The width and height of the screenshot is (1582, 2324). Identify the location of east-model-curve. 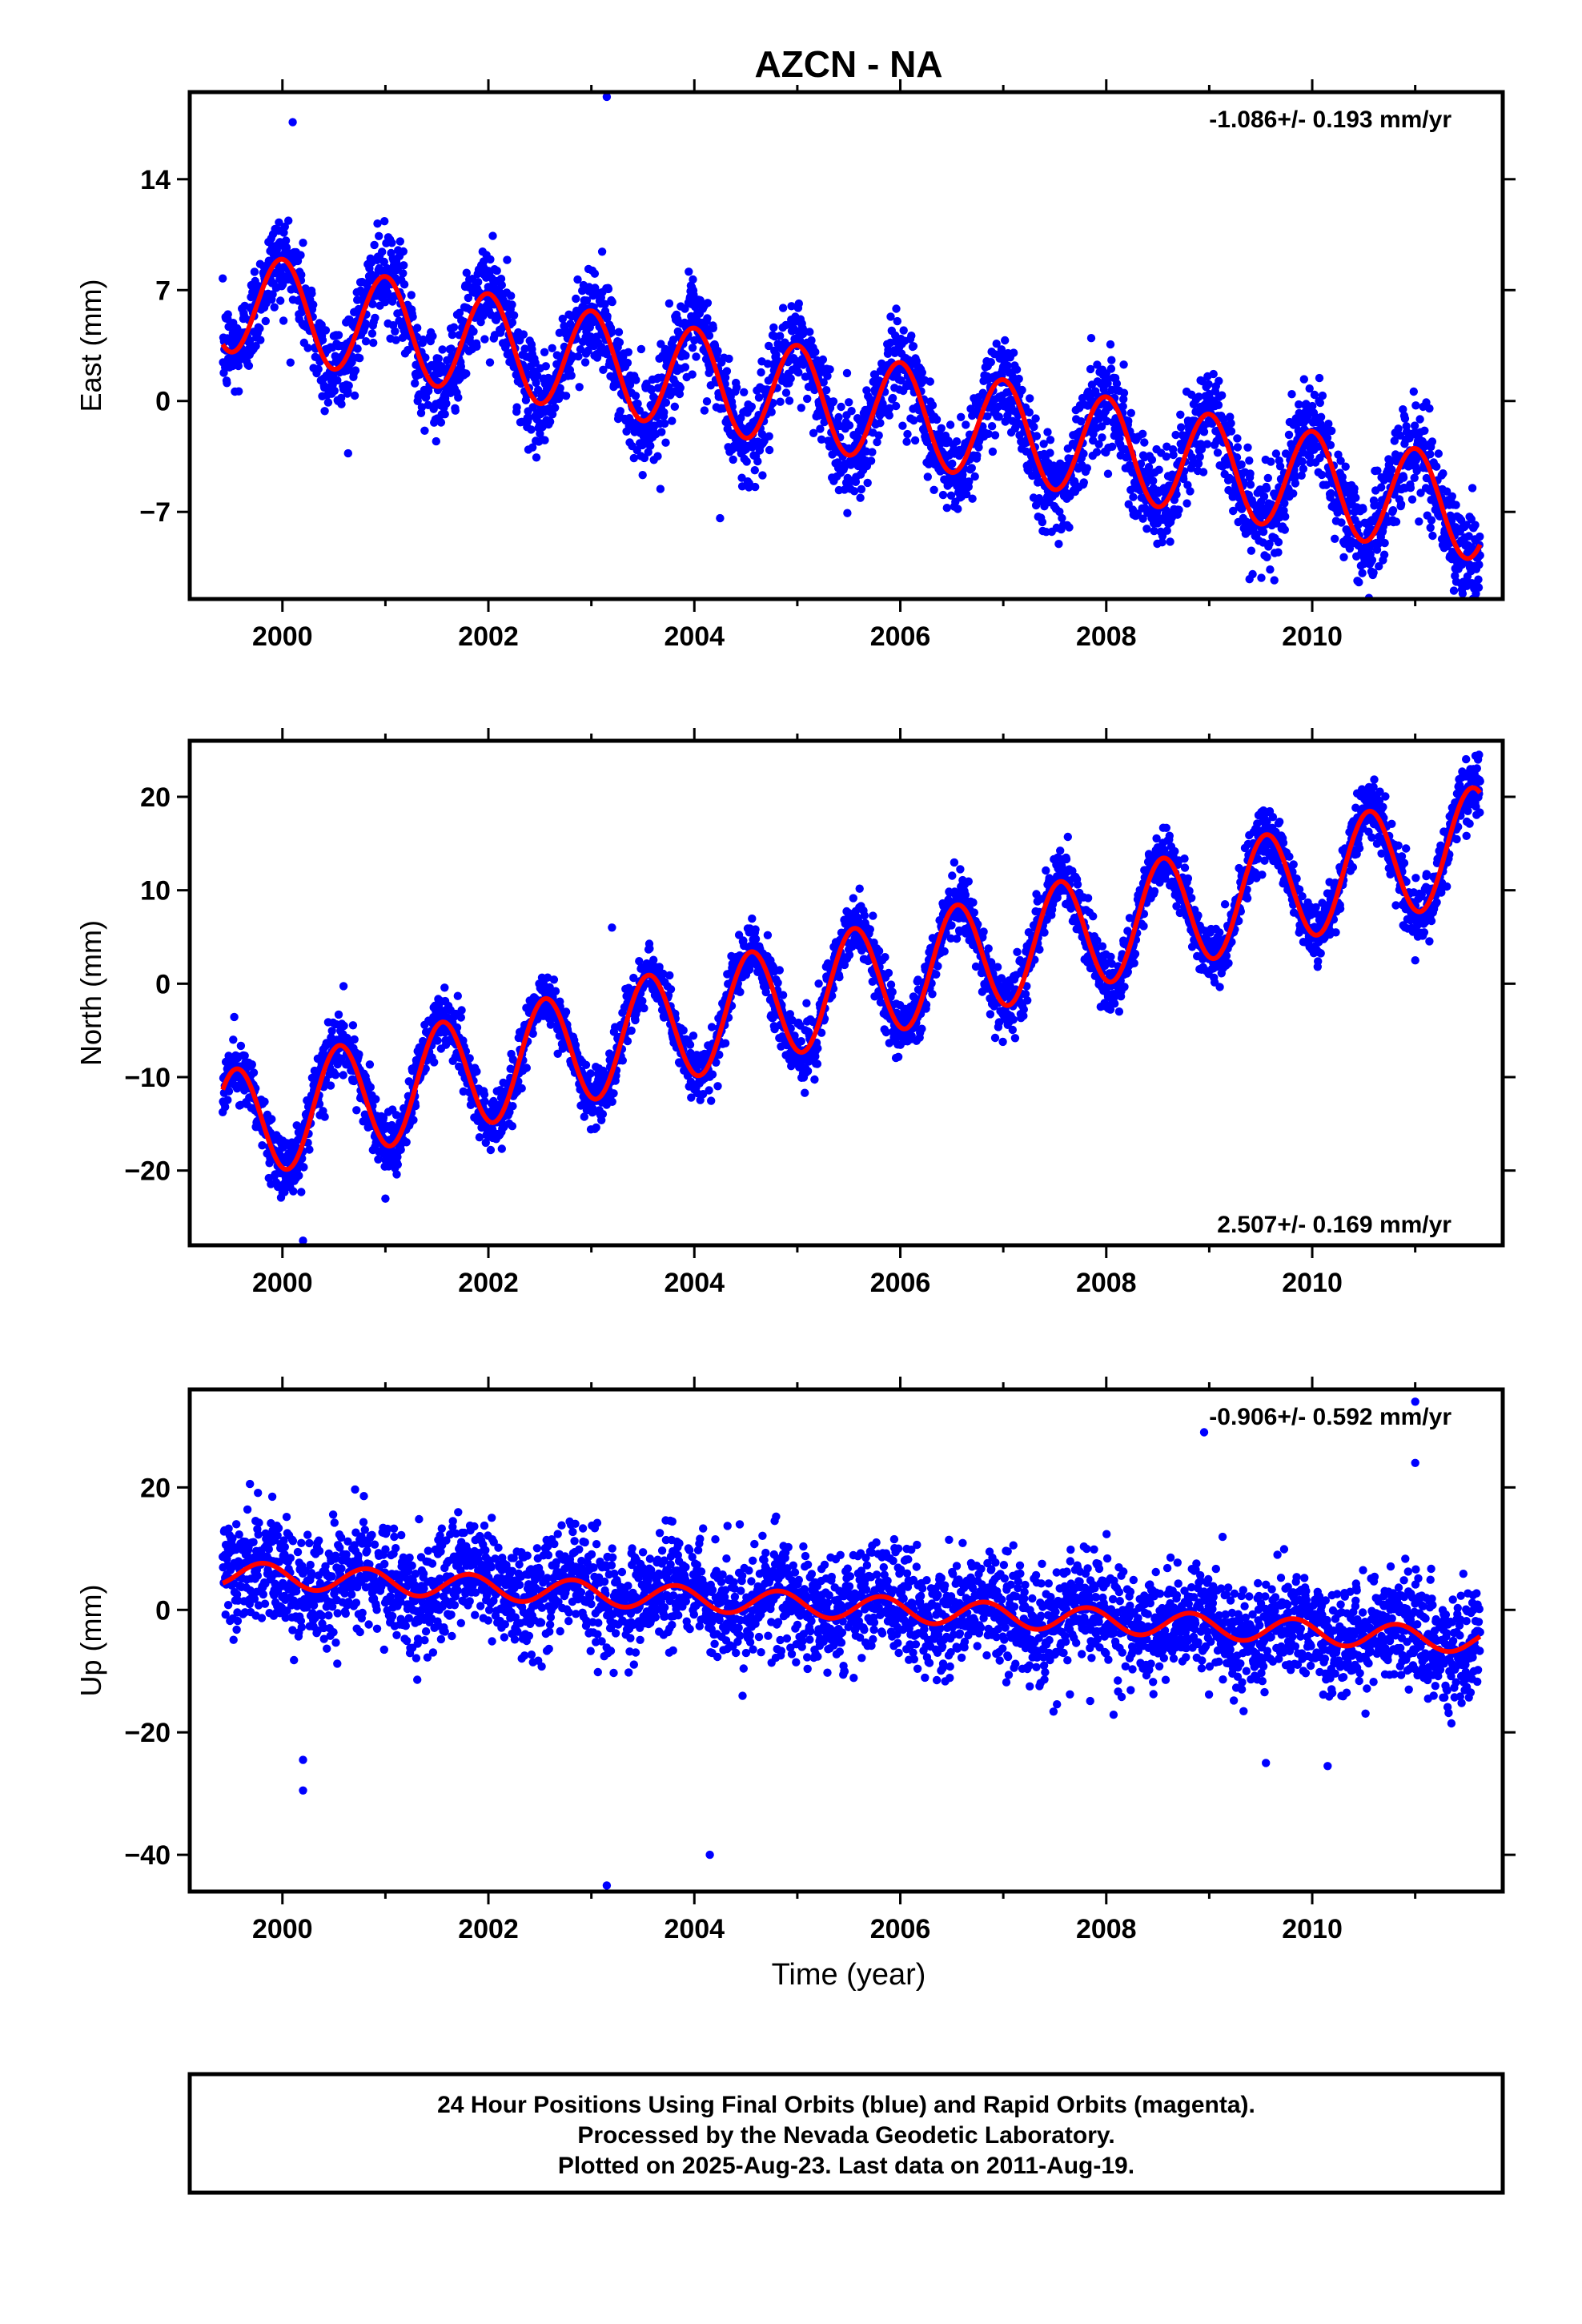
(851, 408).